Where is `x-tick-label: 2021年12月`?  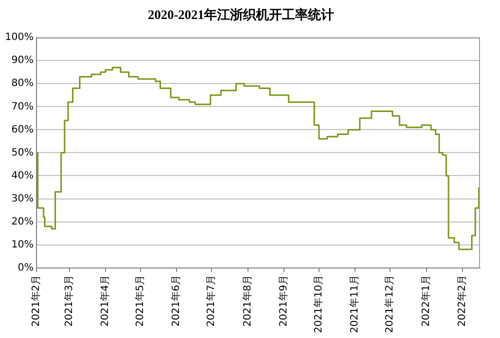
x-tick-label: 2021年12月 is located at coordinates (390, 304).